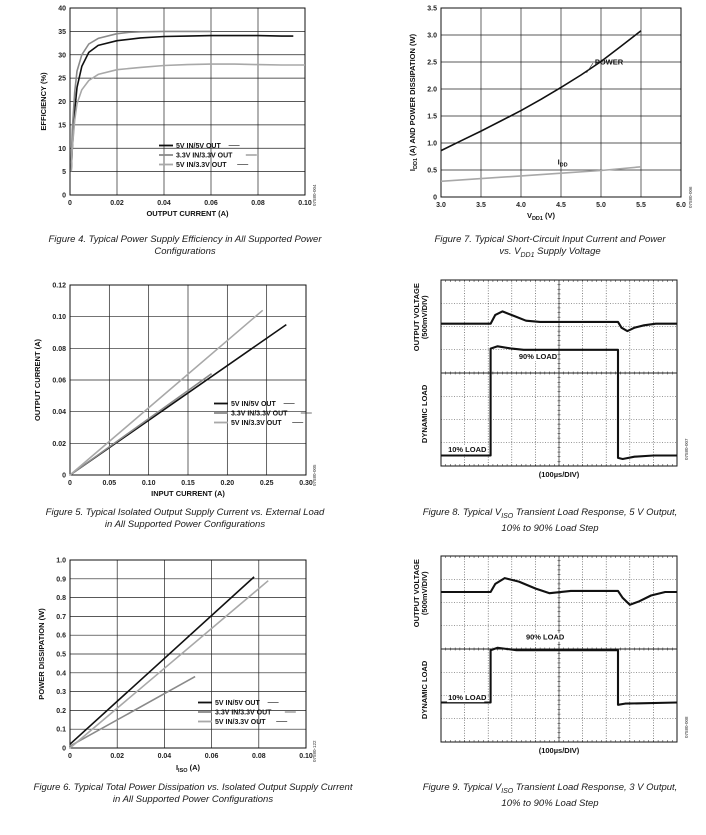 This screenshot has height=835, width=706. I want to click on y-tick-label: 0.5, so click(61, 655).